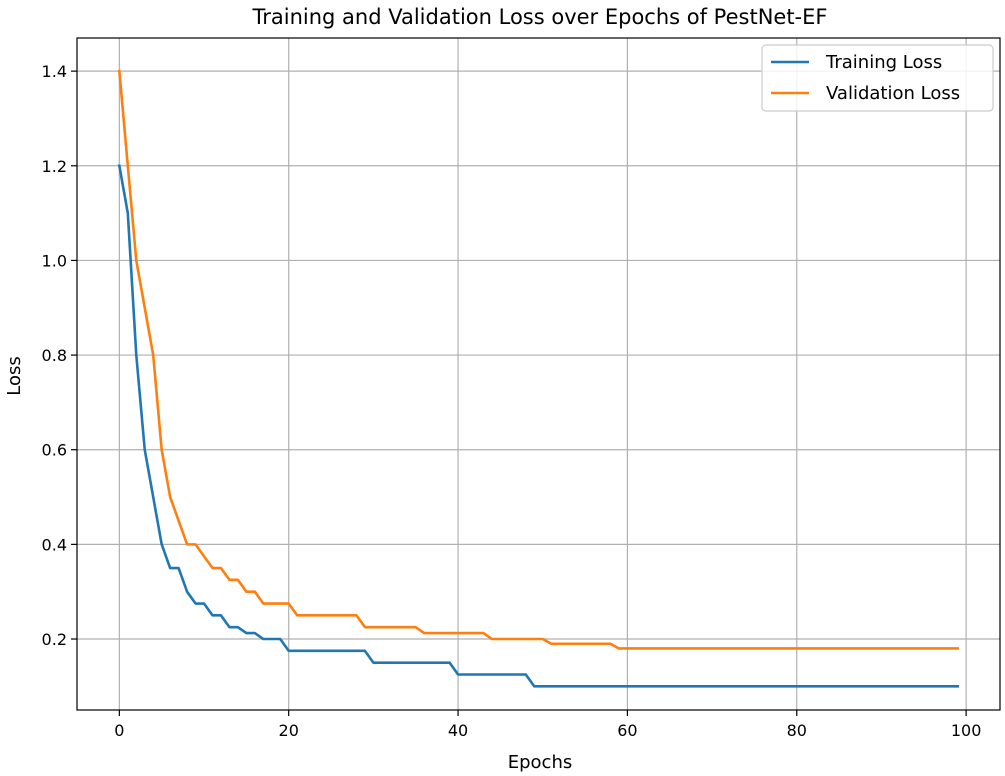 The width and height of the screenshot is (1005, 776). I want to click on y-axis-label: Loss, so click(14, 375).